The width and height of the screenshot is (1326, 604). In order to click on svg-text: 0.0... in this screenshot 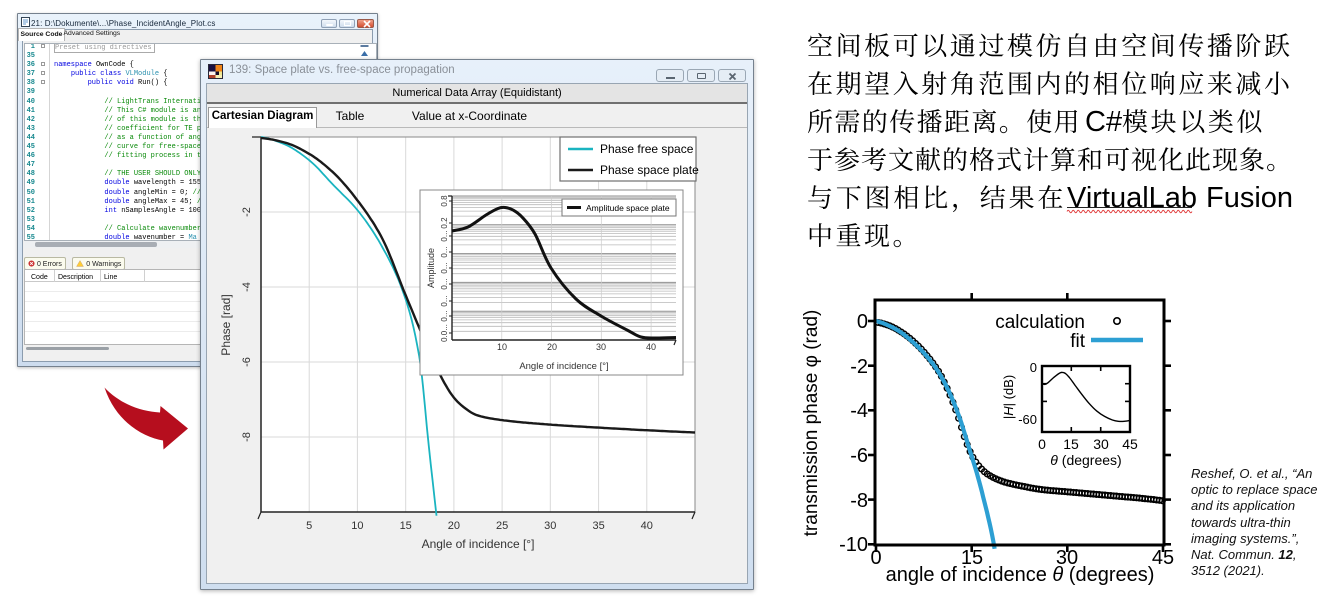, I will do `click(444, 333)`.